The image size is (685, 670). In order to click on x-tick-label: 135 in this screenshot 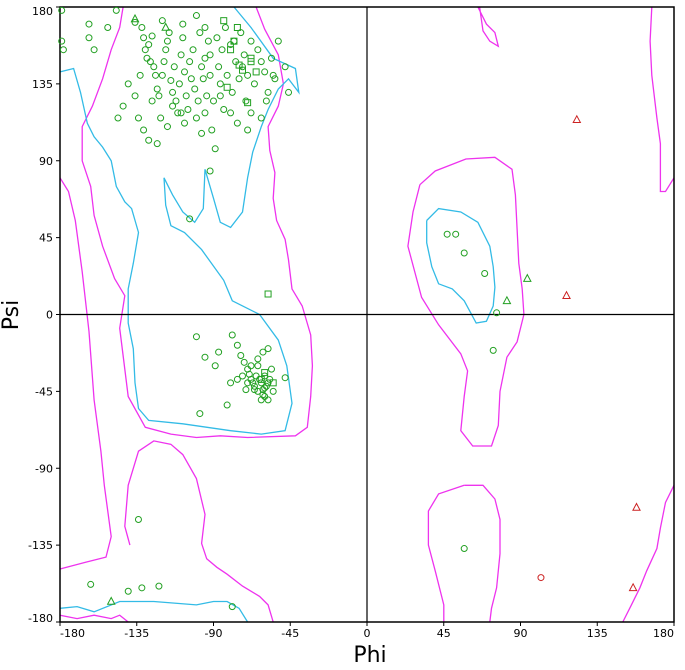, I will do `click(597, 633)`.